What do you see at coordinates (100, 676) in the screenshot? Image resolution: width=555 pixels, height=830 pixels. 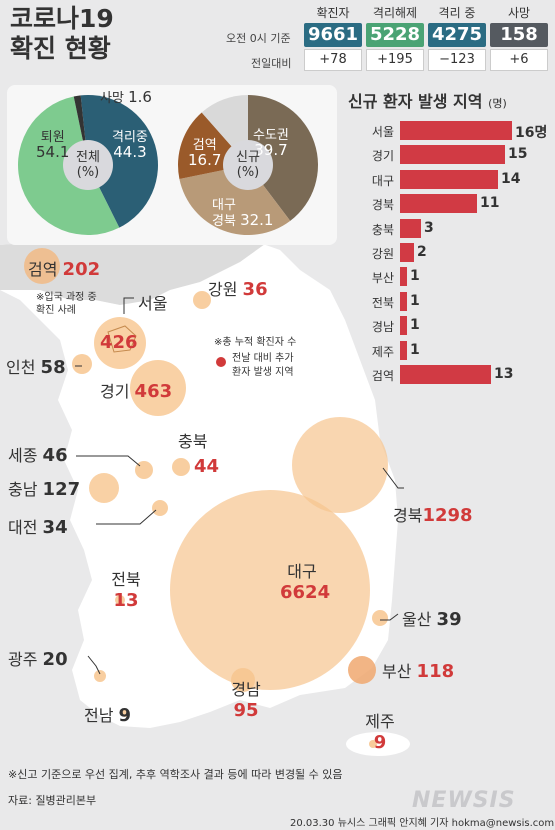 I see `bubble-gwangju` at bounding box center [100, 676].